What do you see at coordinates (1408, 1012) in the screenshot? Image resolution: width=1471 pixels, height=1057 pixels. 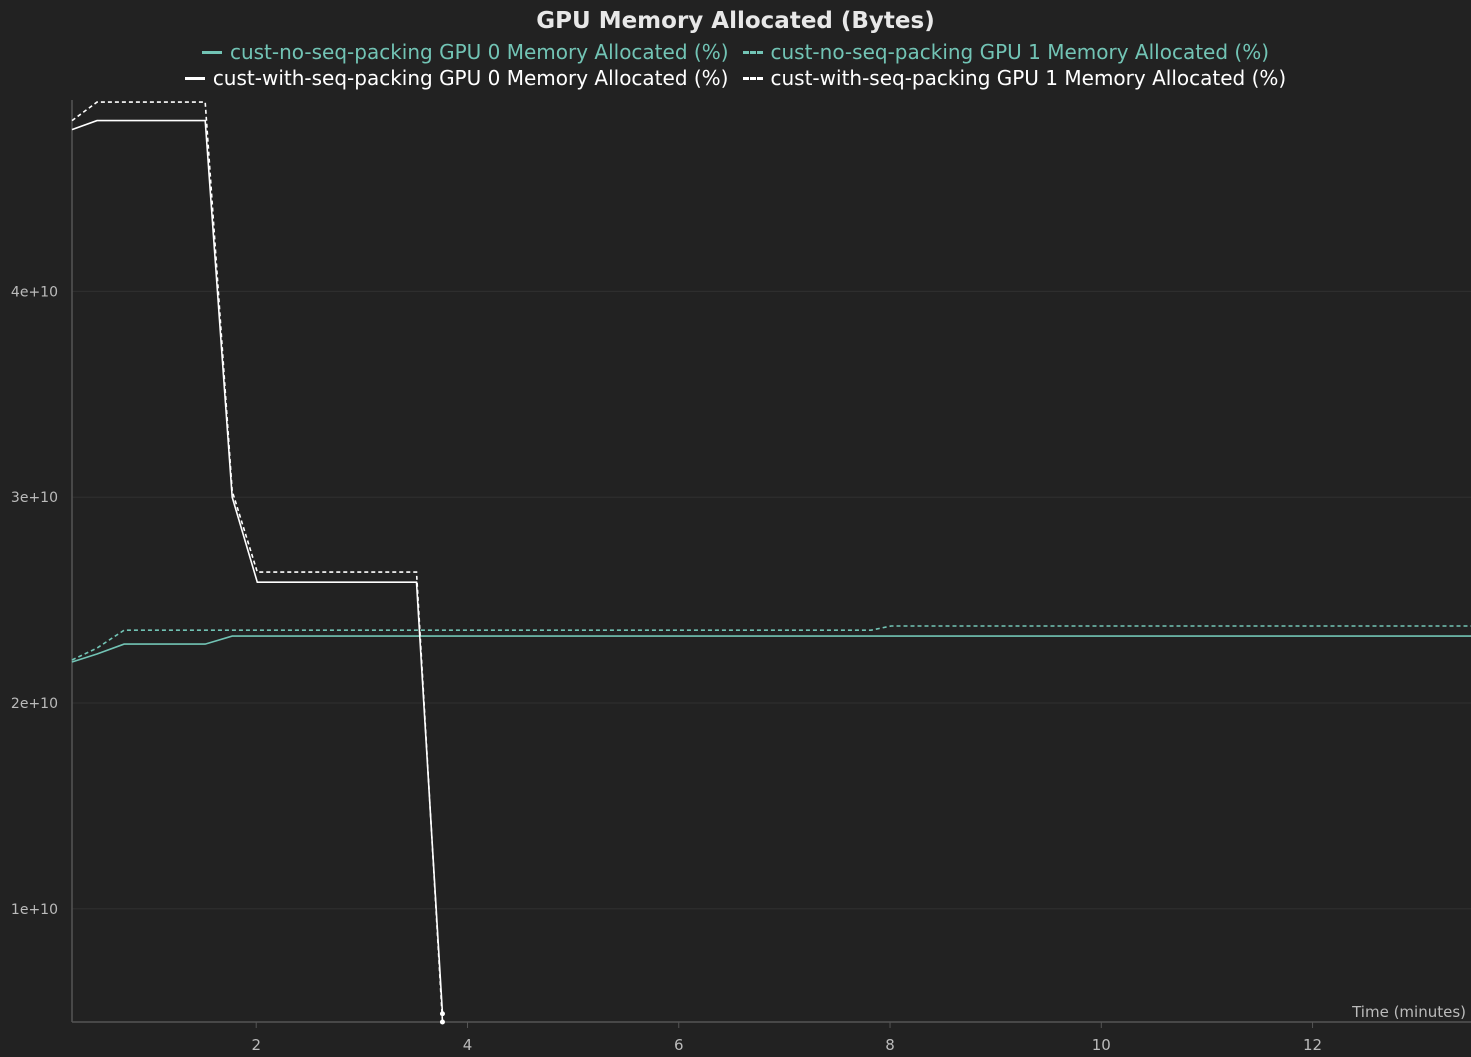 I see `x-axis-label: Time (minutes)` at bounding box center [1408, 1012].